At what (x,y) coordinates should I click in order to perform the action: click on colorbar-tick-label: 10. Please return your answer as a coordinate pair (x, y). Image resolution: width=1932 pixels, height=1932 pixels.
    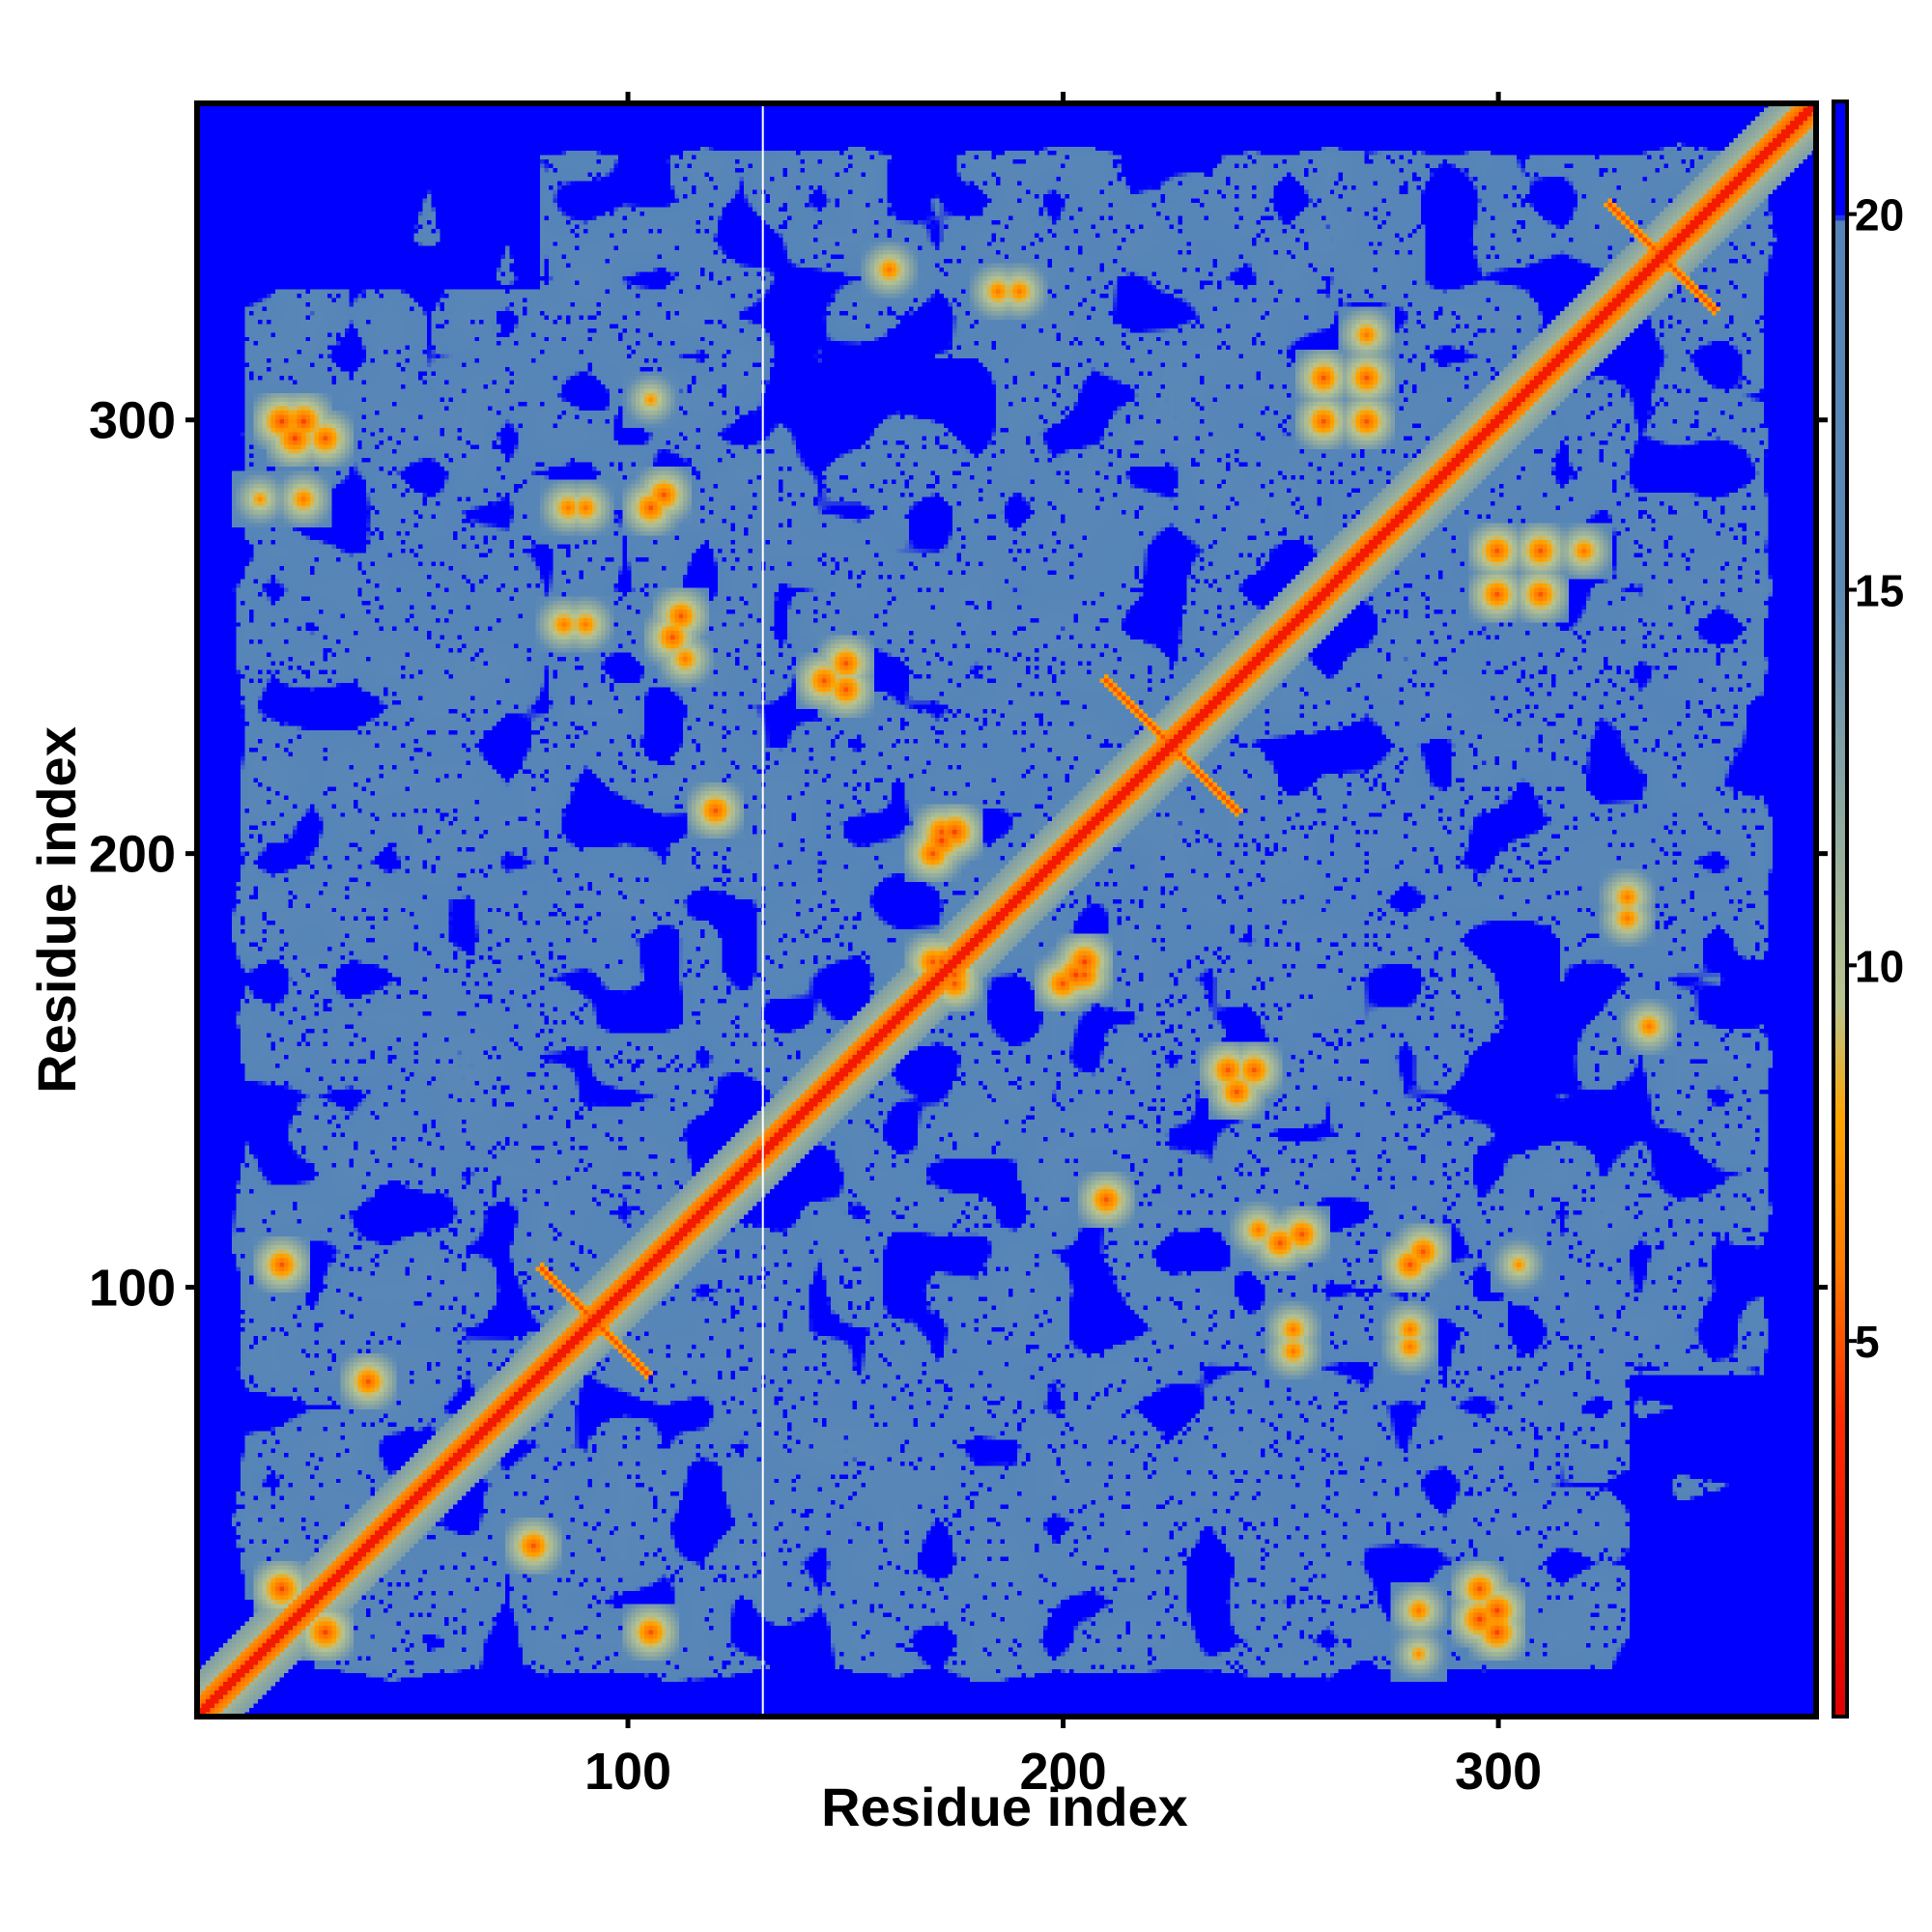
    Looking at the image, I should click on (1879, 966).